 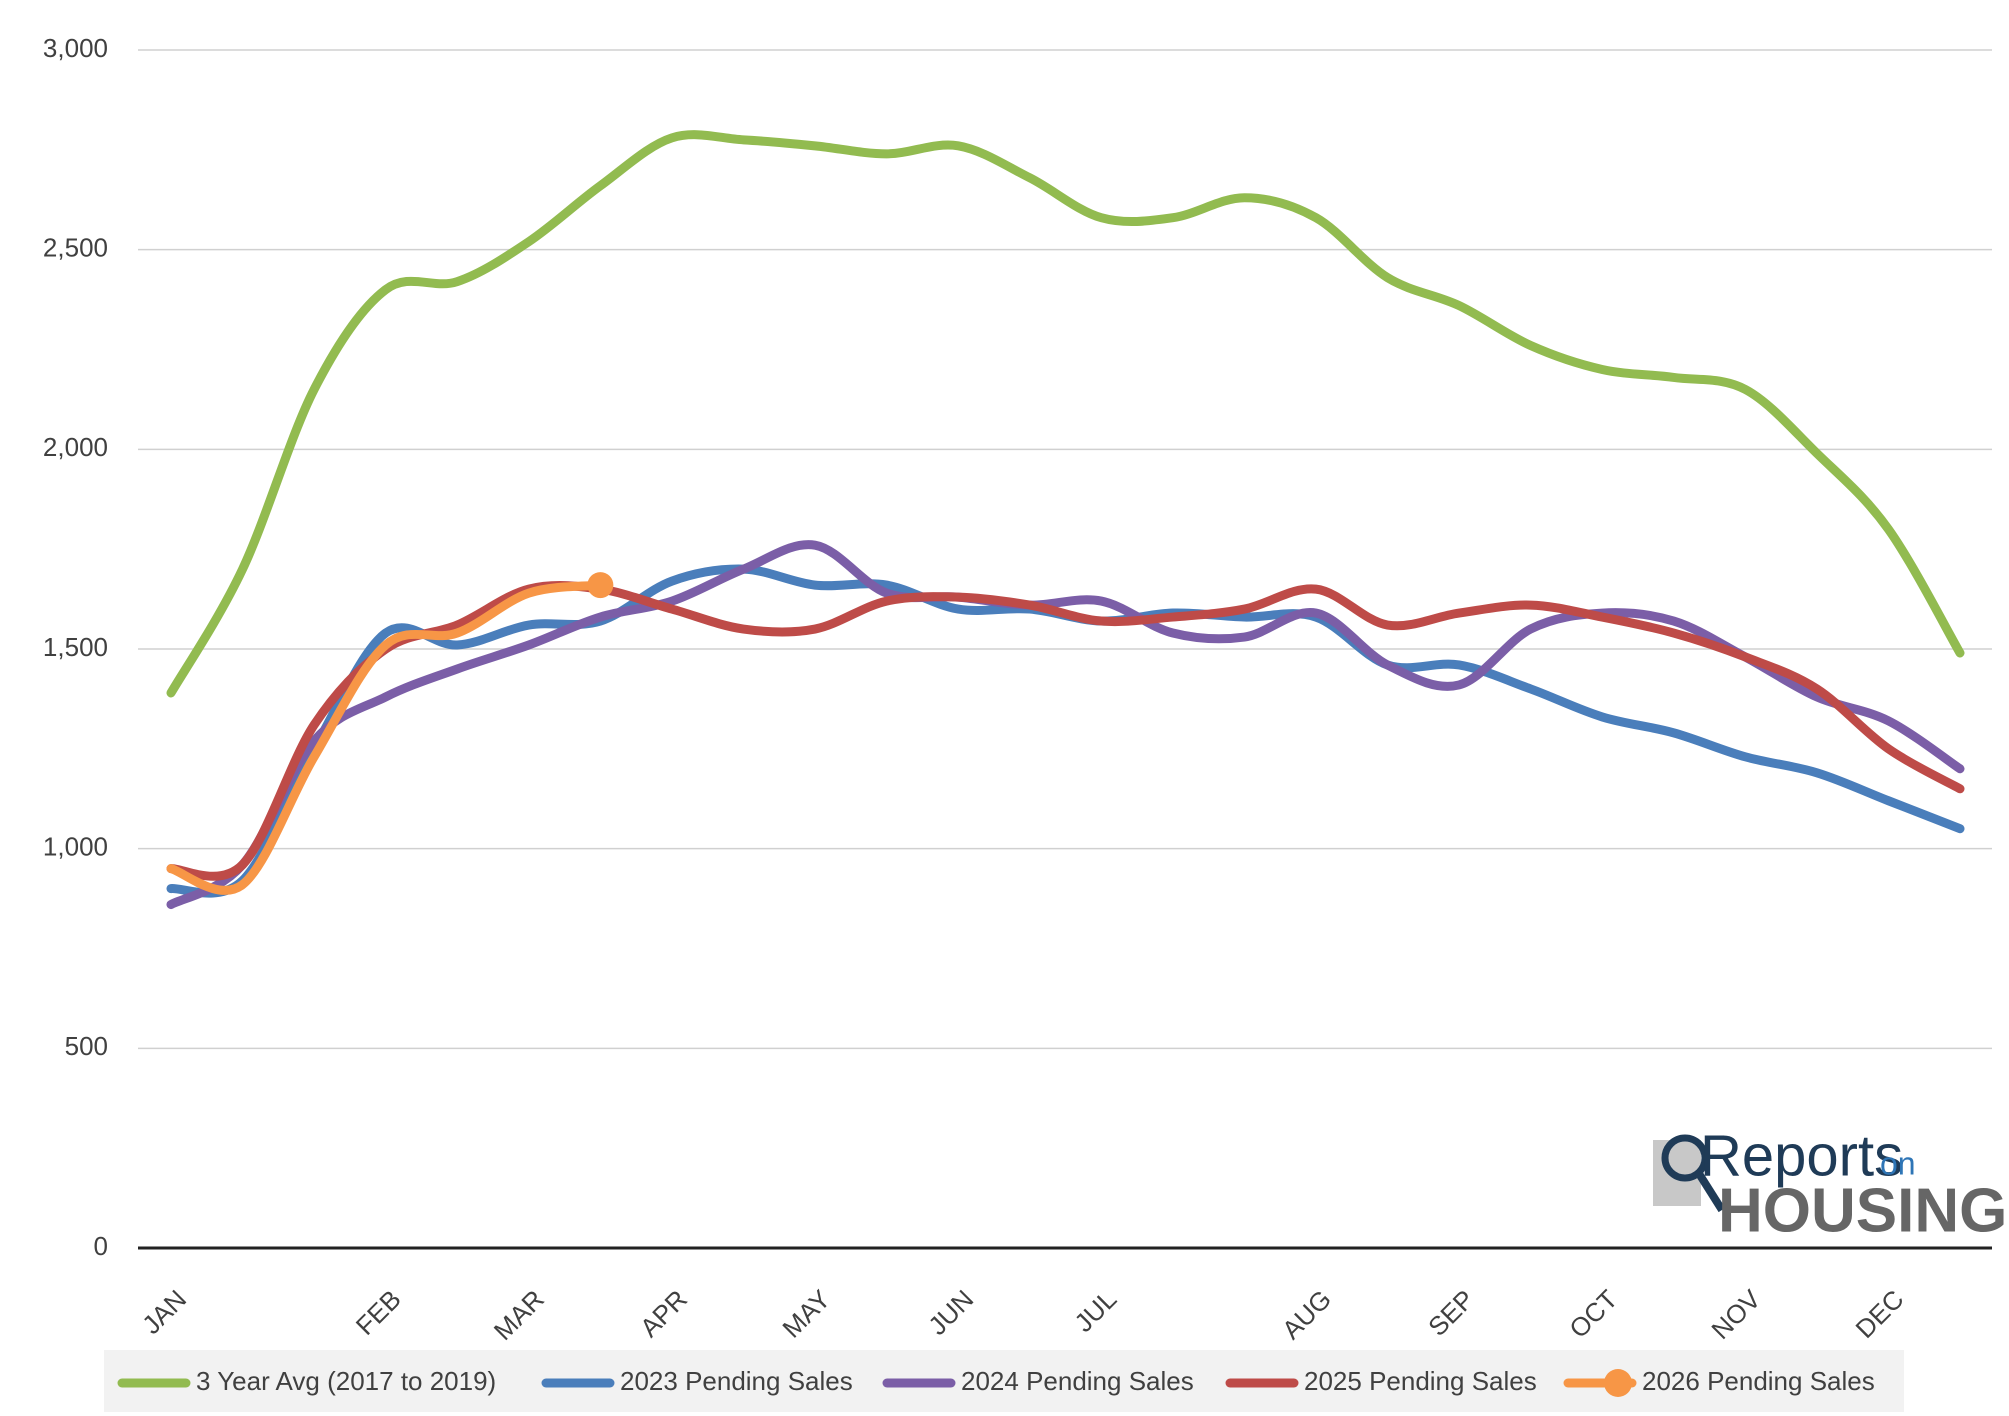 What do you see at coordinates (101, 1246) in the screenshot?
I see `y-tick-label: 0` at bounding box center [101, 1246].